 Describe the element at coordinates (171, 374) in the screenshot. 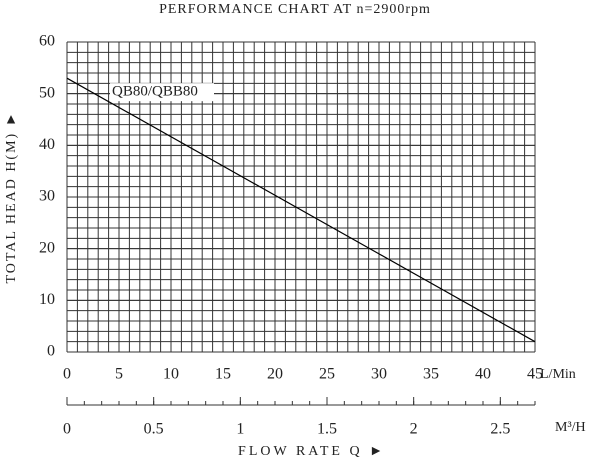

I see `x-tick-label: 10` at that location.